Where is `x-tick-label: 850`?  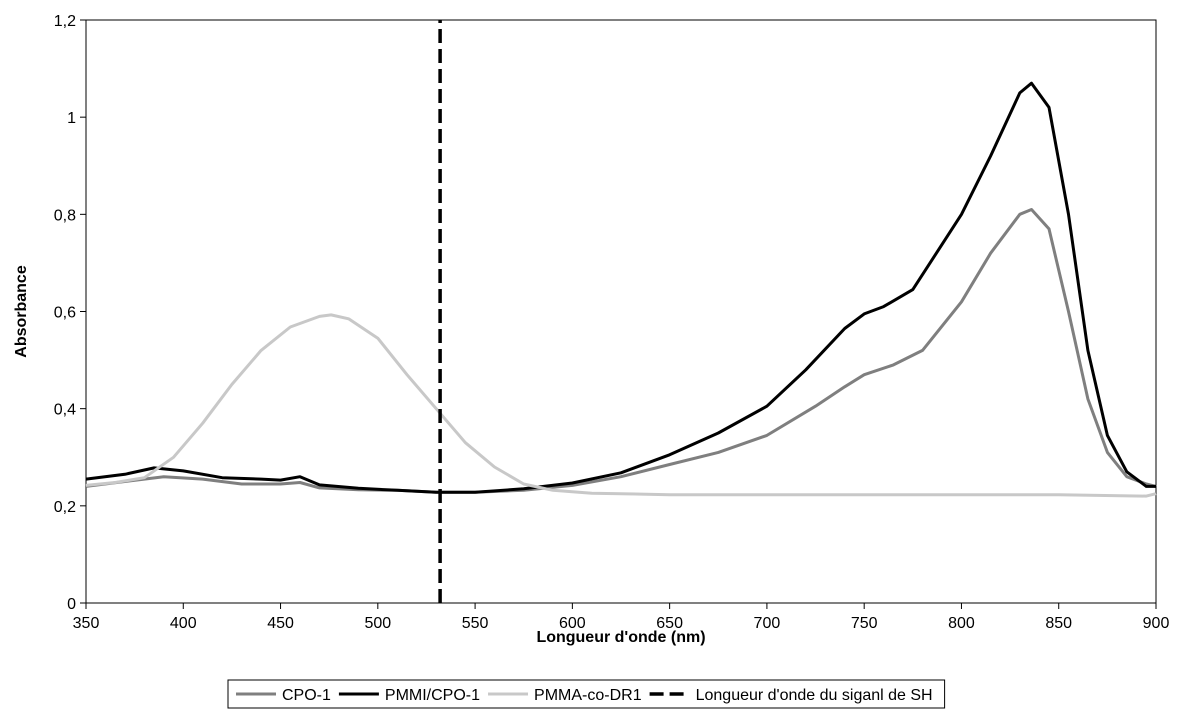 x-tick-label: 850 is located at coordinates (1058, 623).